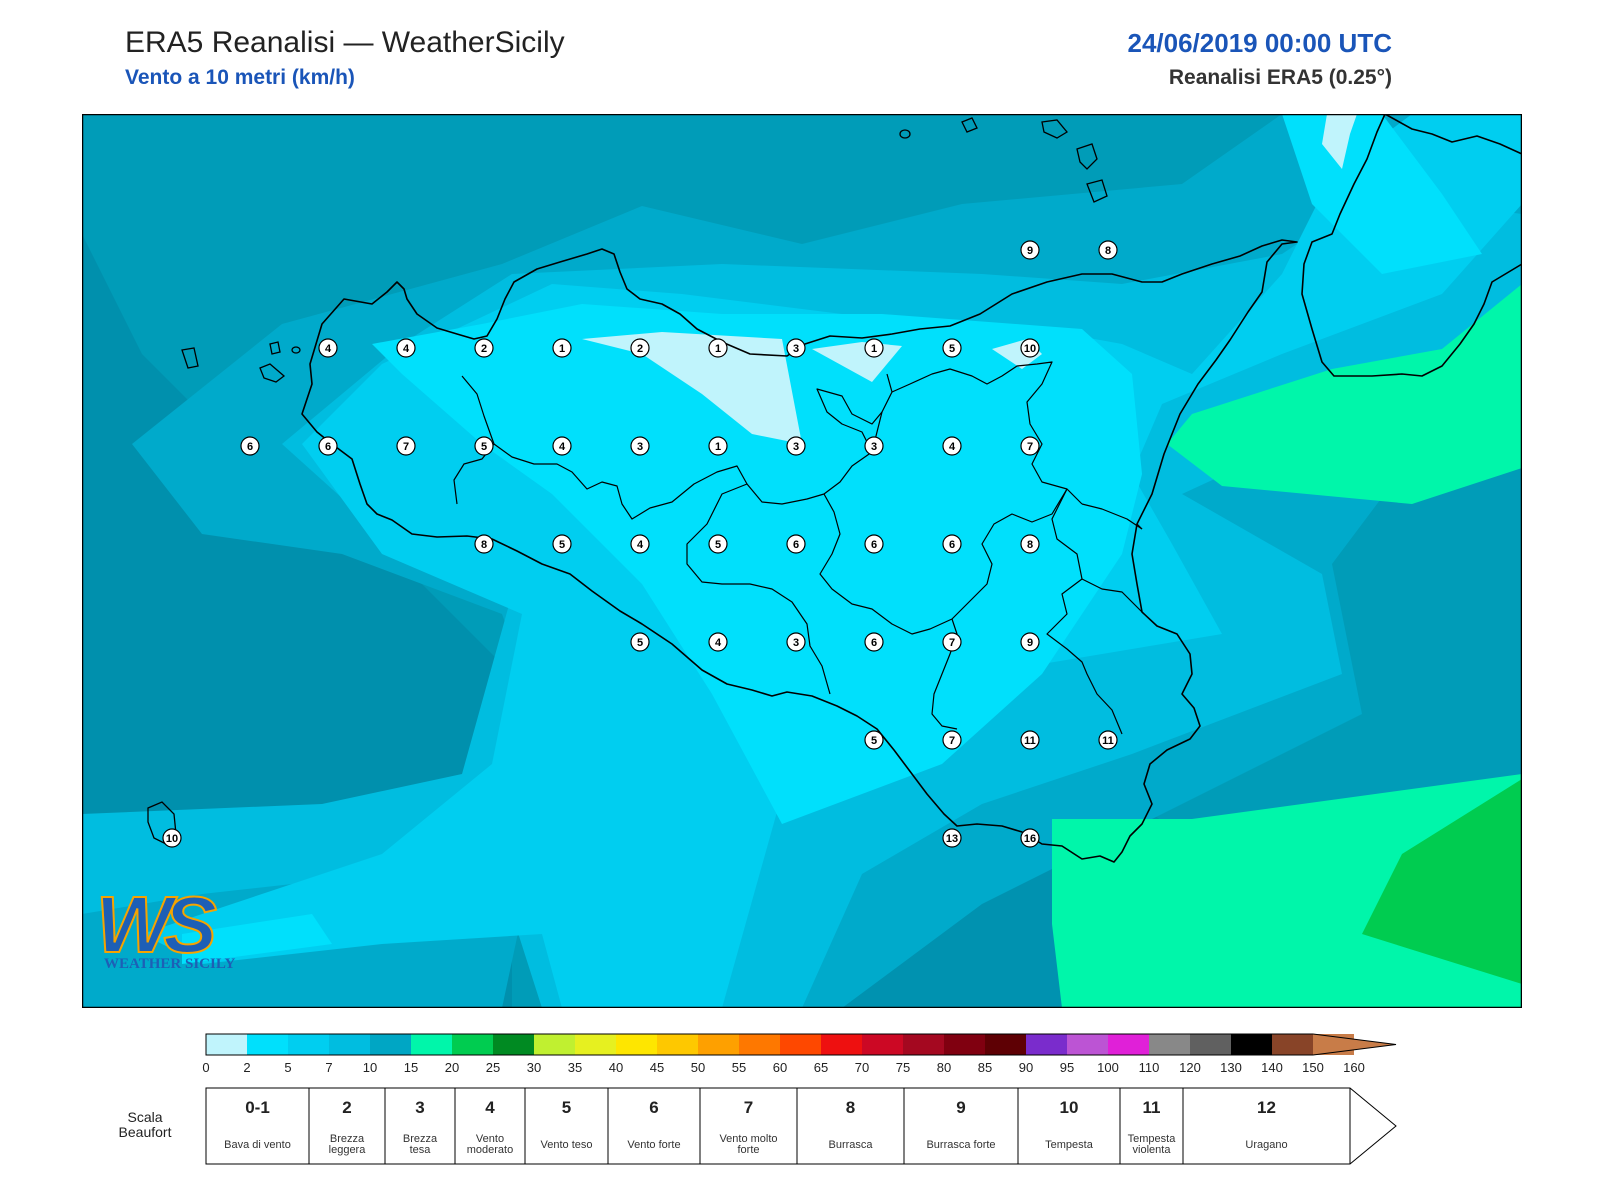 The width and height of the screenshot is (1600, 1200). What do you see at coordinates (1266, 1107) in the screenshot?
I see `beaufort-number: 12` at bounding box center [1266, 1107].